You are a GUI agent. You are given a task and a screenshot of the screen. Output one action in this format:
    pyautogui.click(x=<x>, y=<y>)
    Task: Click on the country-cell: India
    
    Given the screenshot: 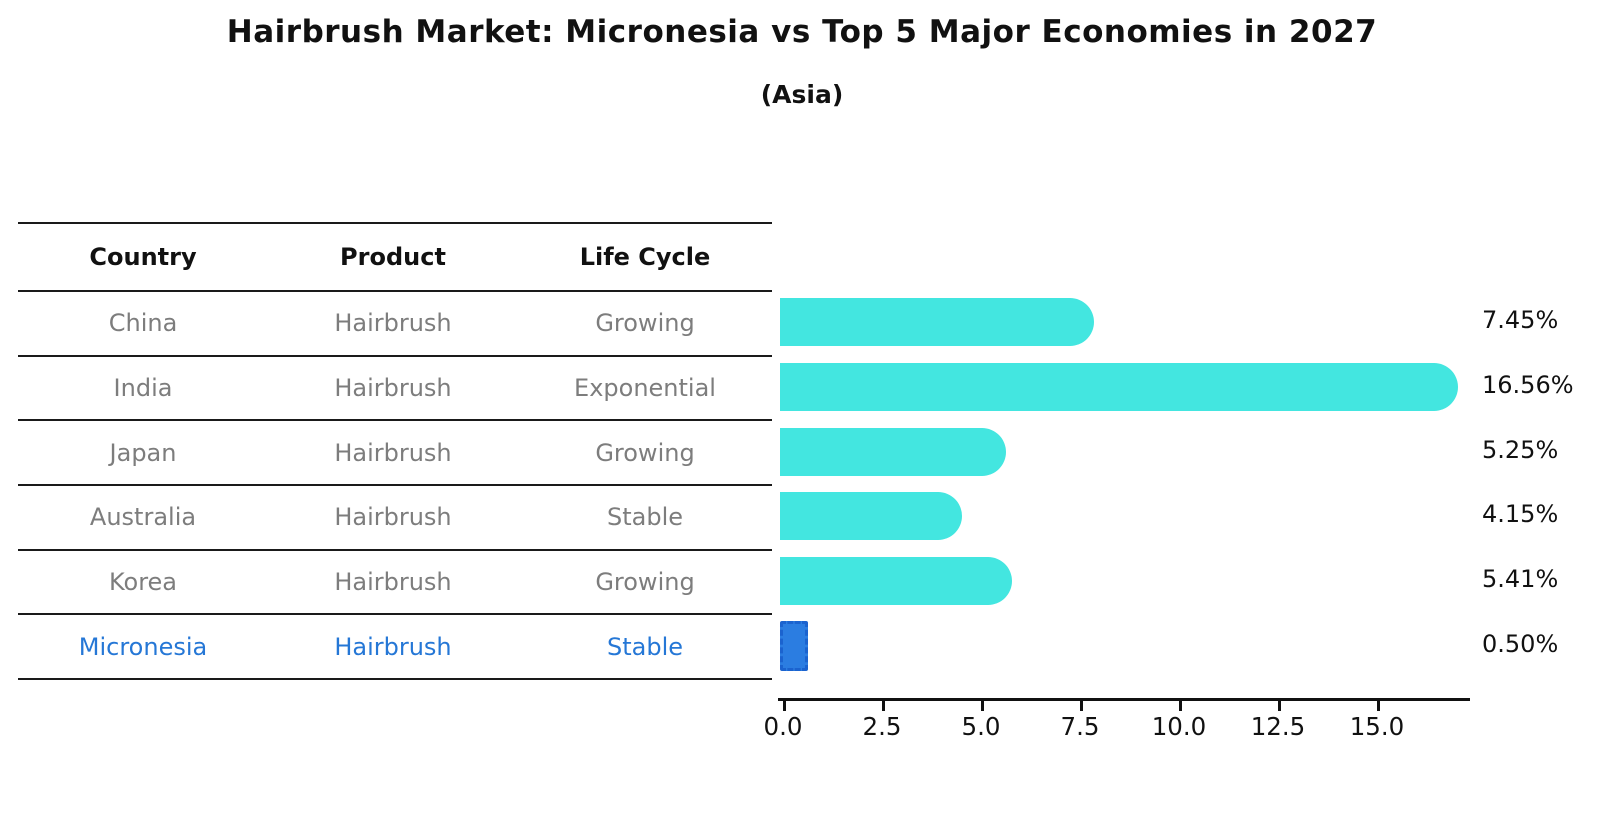 What is the action you would take?
    pyautogui.click(x=143, y=388)
    